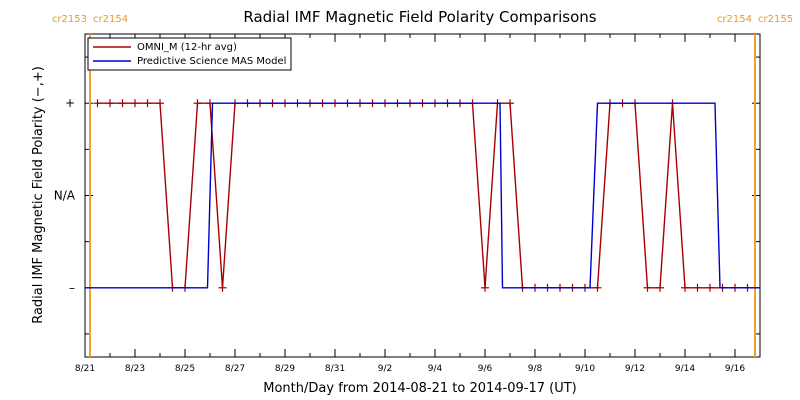 The width and height of the screenshot is (800, 400). Describe the element at coordinates (735, 369) in the screenshot. I see `x-tick-label: 9/16` at that location.